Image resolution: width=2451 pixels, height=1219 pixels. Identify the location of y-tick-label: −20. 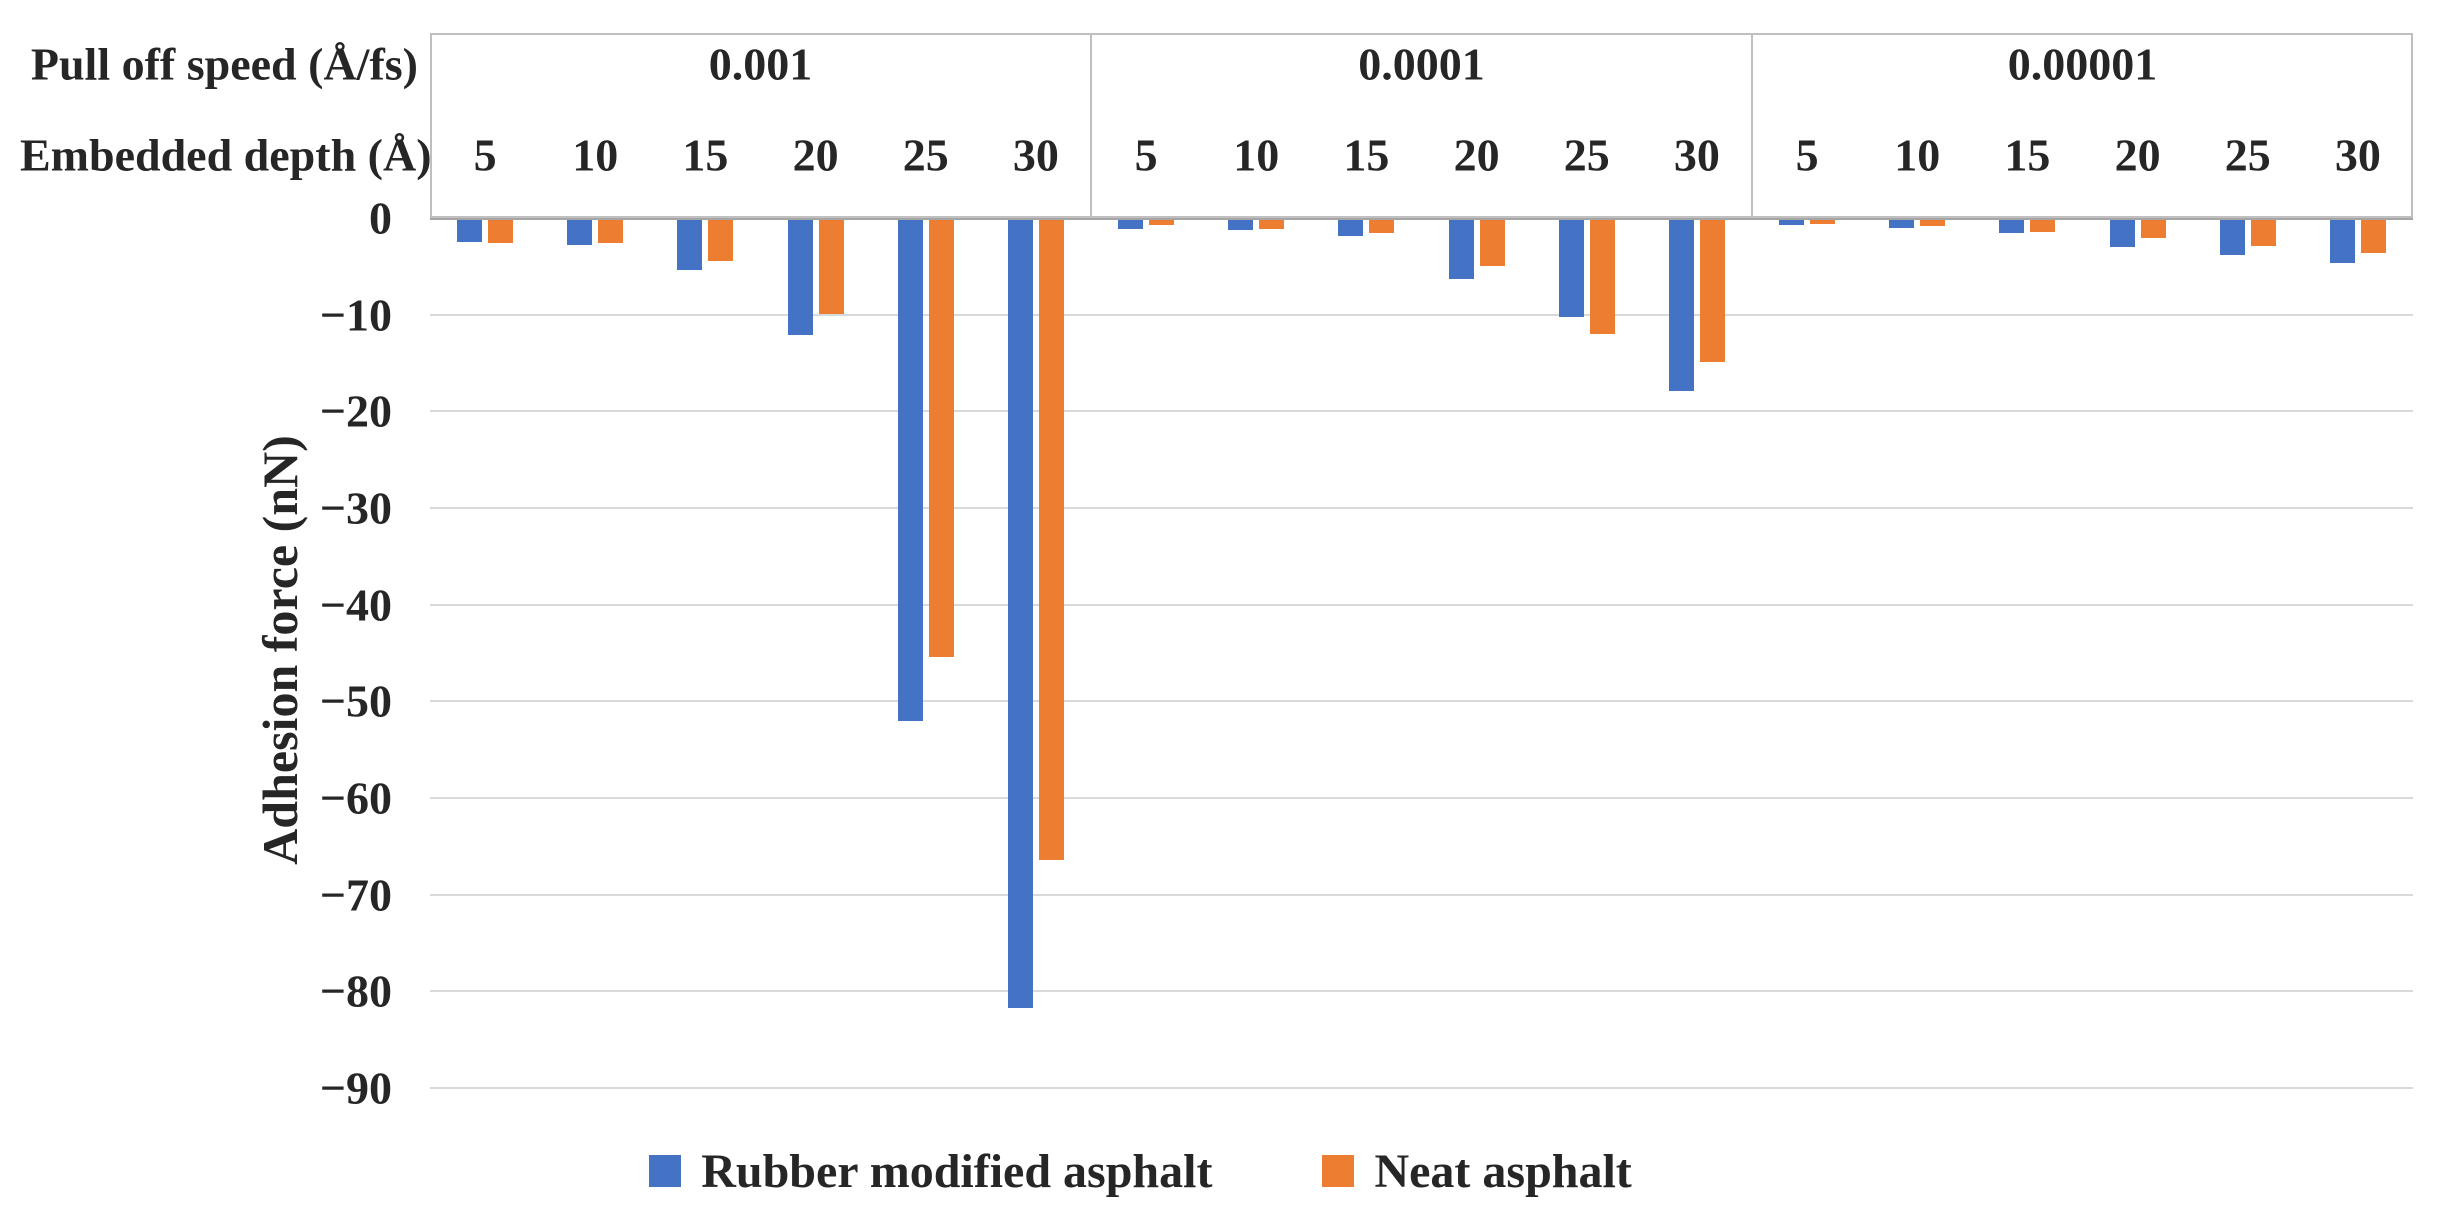
(355, 411).